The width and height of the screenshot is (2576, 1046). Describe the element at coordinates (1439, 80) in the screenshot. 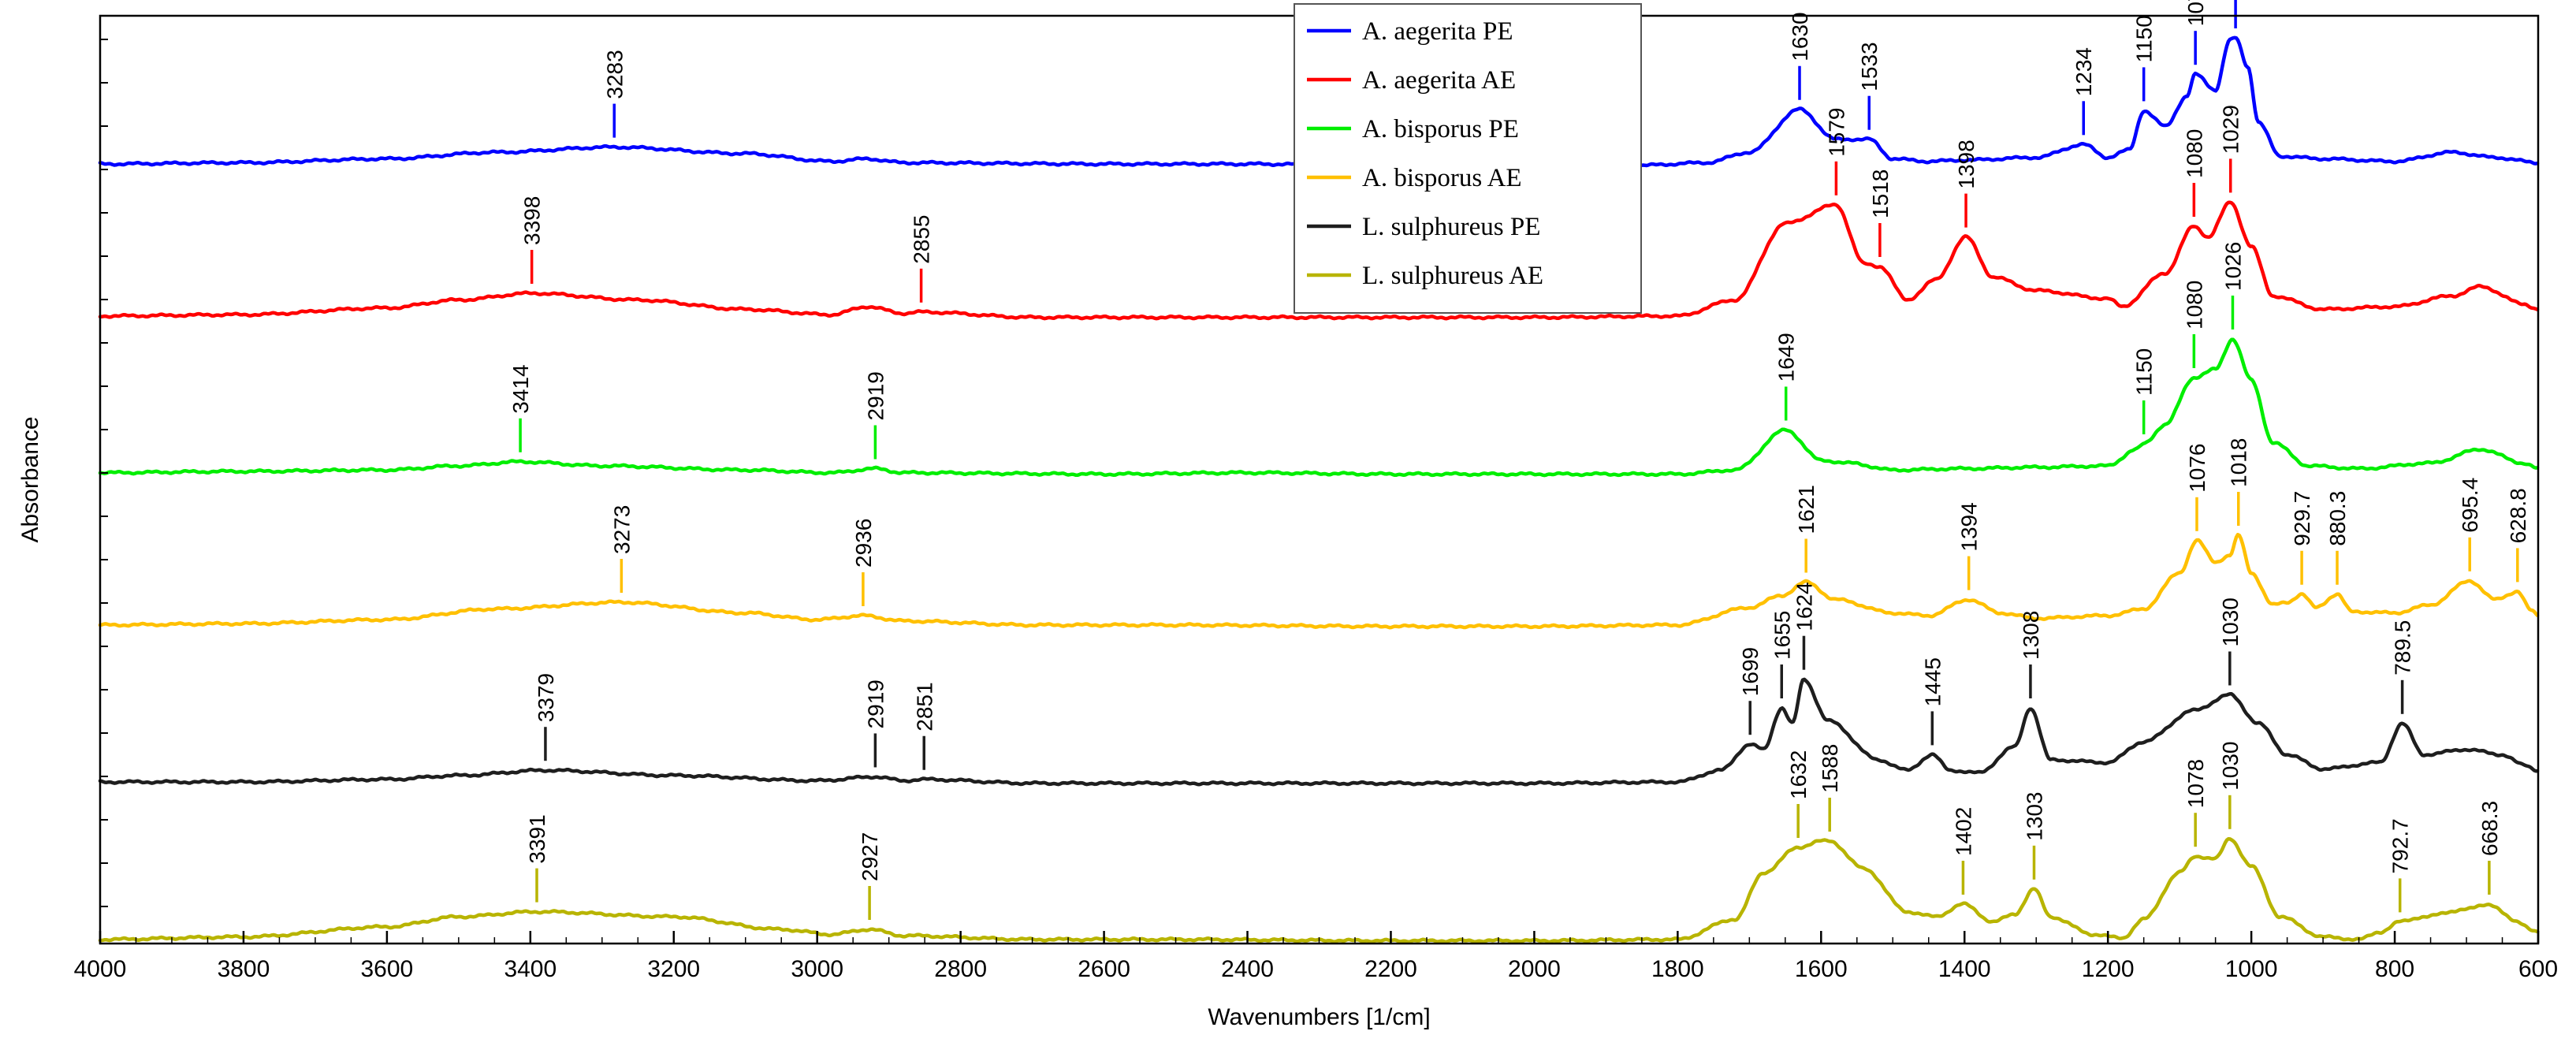

I see `legend-entry-a-aegerita-ae: A. aegerita AE` at that location.